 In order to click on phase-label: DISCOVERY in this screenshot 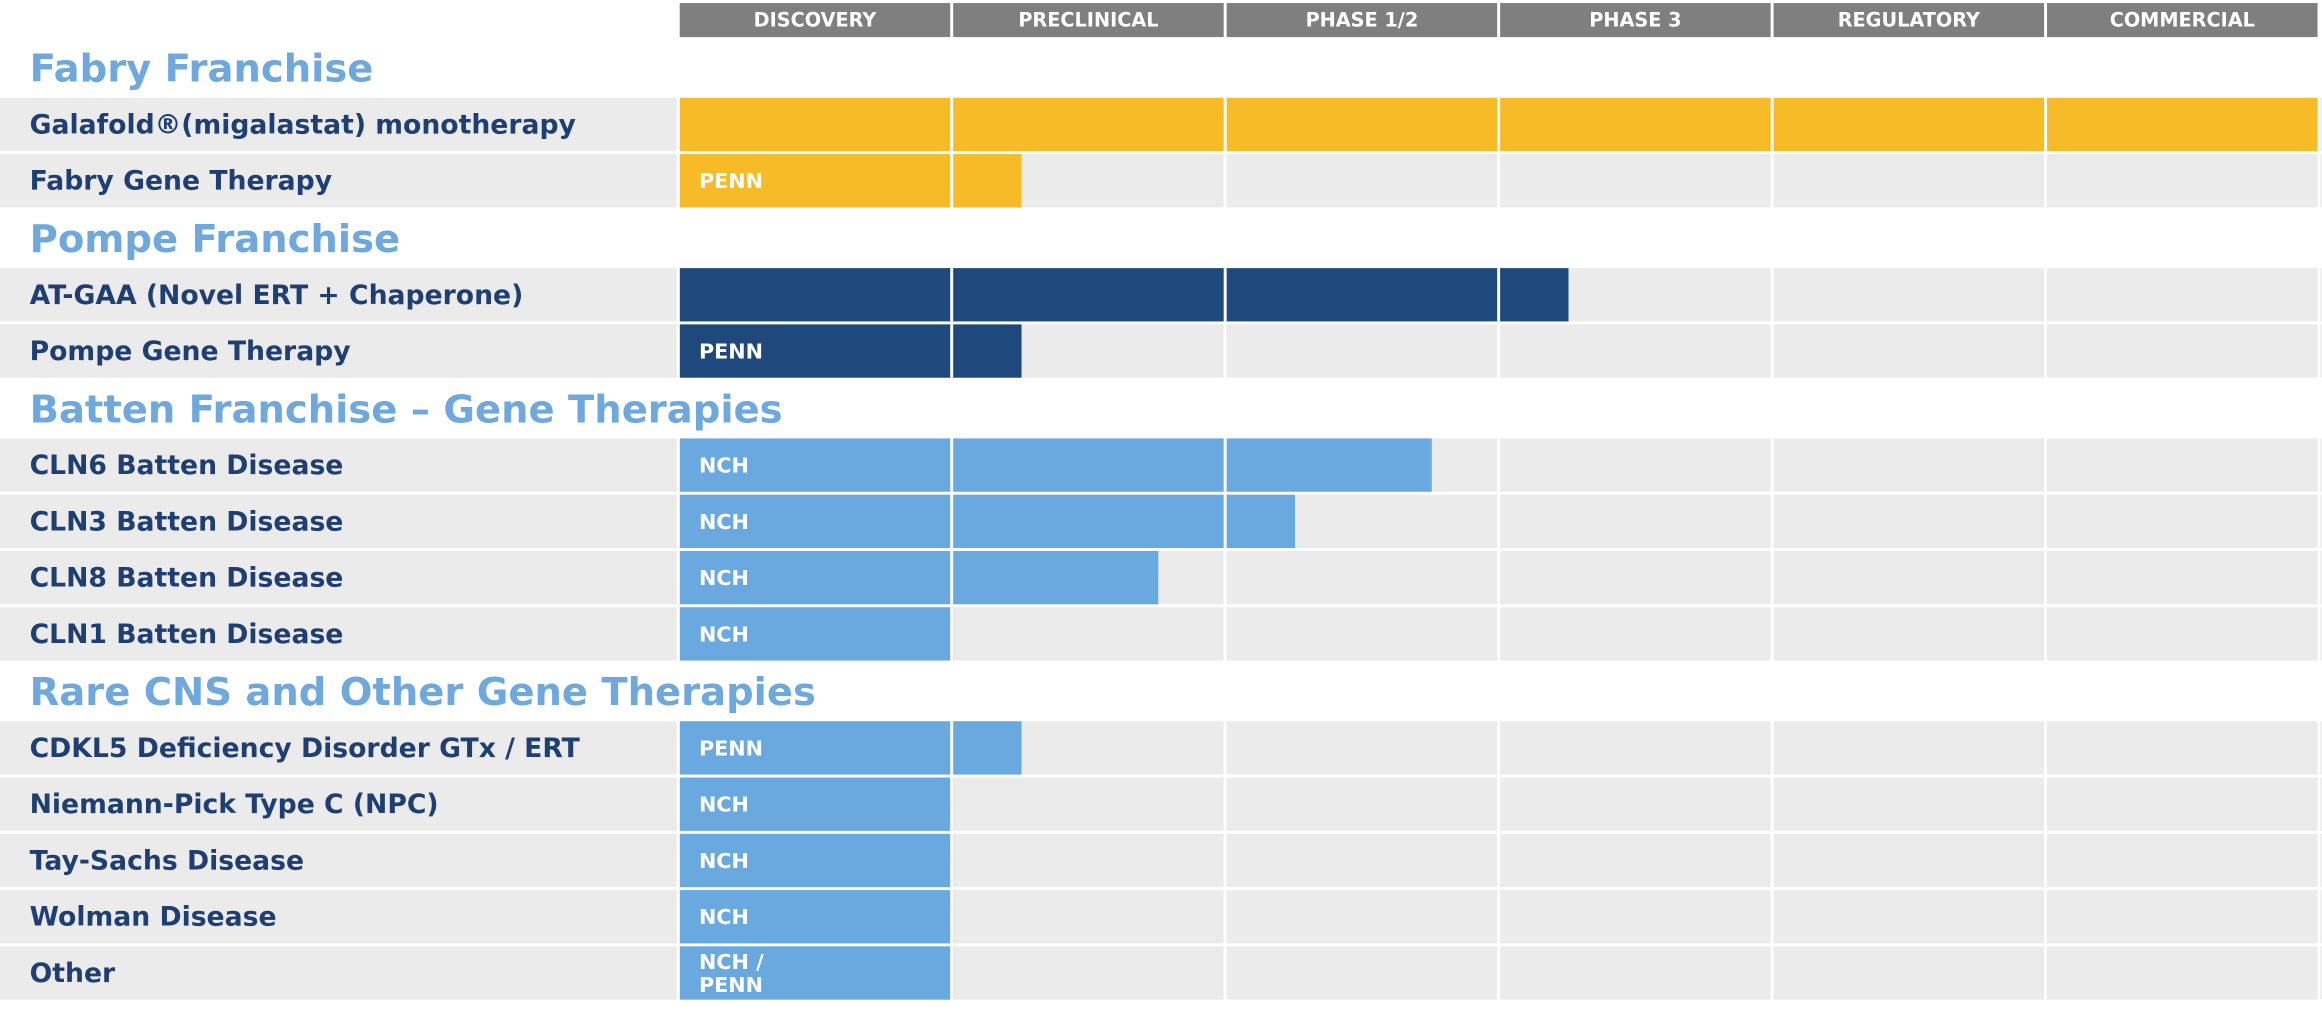, I will do `click(816, 19)`.